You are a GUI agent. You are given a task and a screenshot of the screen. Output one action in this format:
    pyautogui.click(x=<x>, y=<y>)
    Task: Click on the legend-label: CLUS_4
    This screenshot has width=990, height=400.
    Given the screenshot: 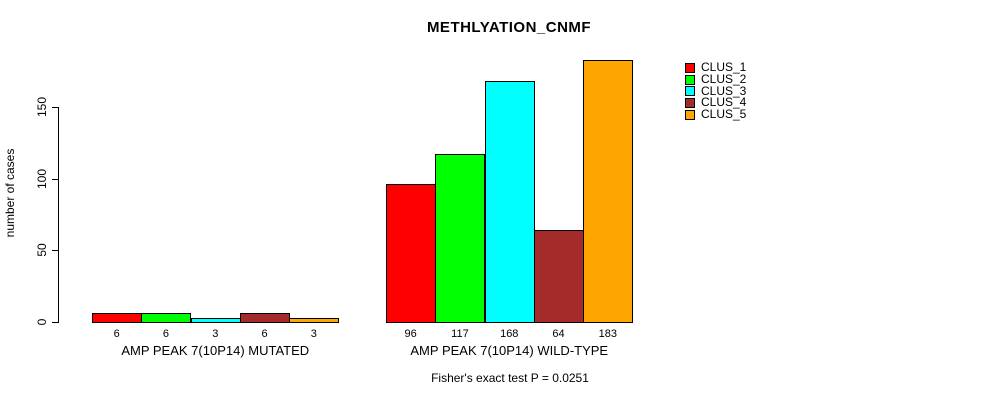 What is the action you would take?
    pyautogui.click(x=724, y=102)
    